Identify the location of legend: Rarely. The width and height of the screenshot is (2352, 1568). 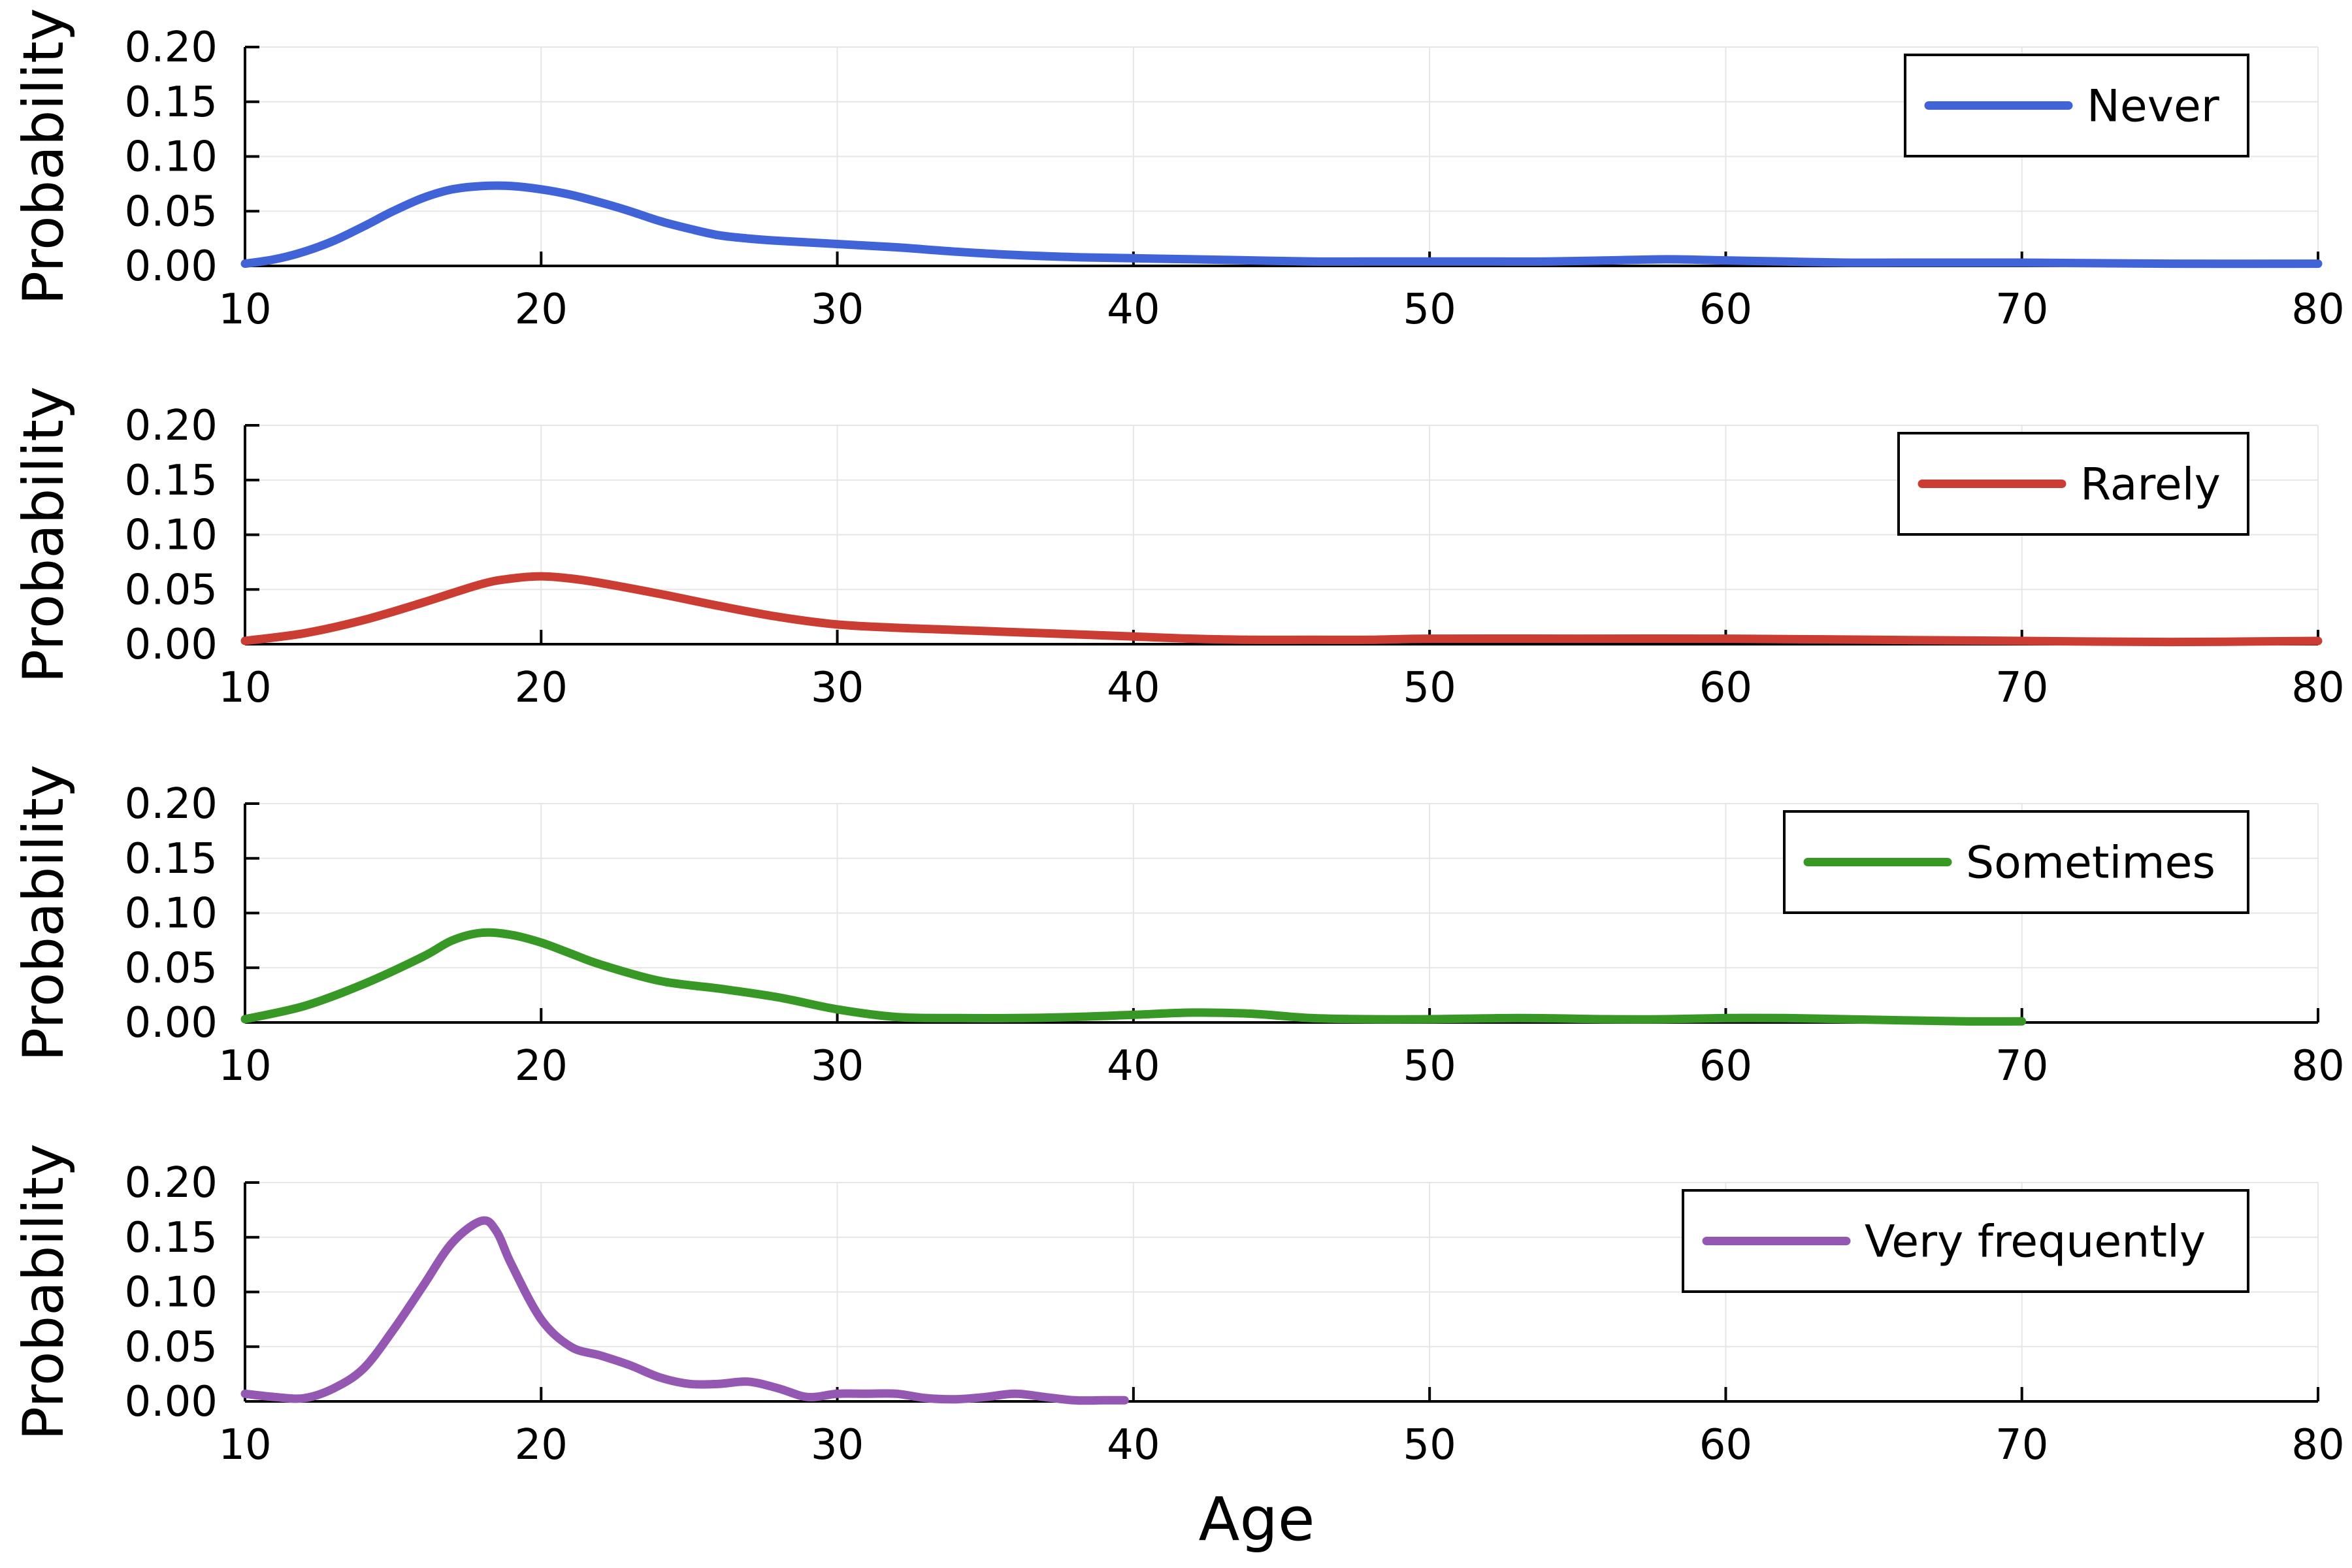
(2073, 484).